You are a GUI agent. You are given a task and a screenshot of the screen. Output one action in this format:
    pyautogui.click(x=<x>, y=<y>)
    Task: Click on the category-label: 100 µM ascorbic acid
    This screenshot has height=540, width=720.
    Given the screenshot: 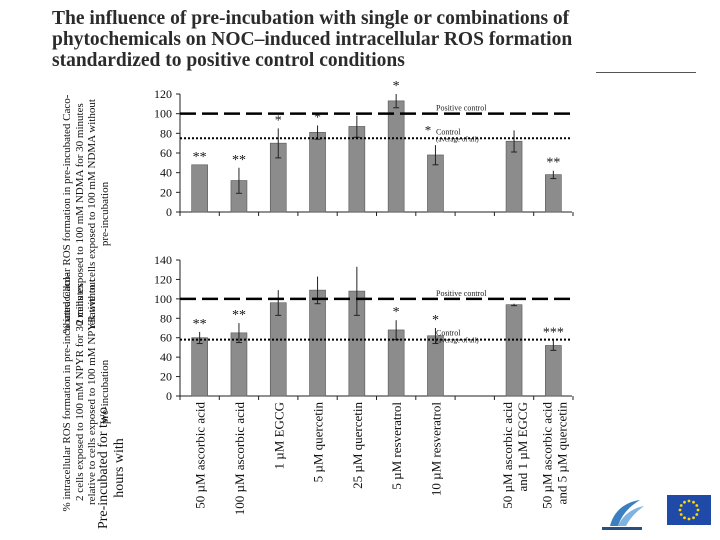 What is the action you would take?
    pyautogui.click(x=239, y=459)
    